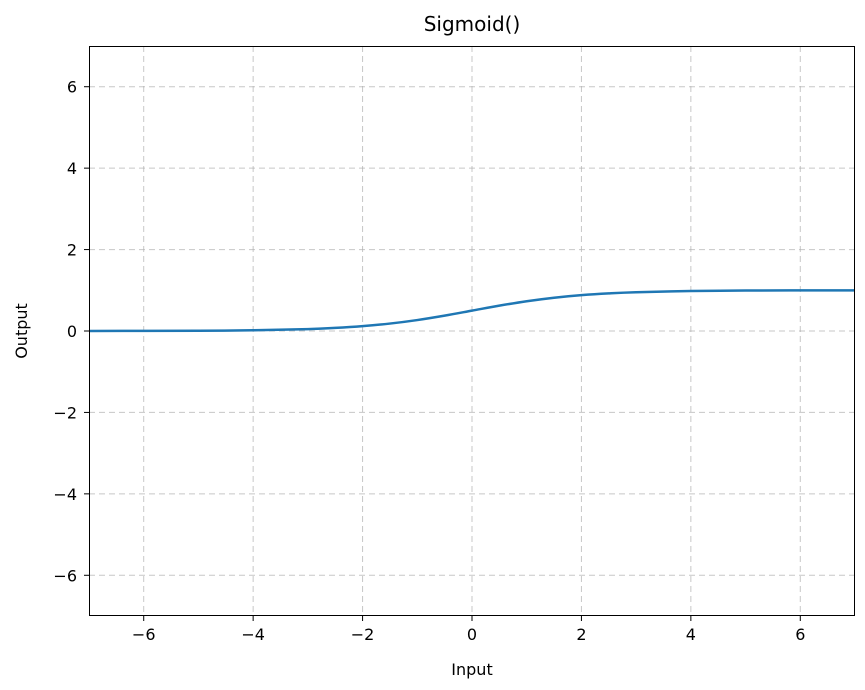  Describe the element at coordinates (472, 24) in the screenshot. I see `chart-title: Sigmoid()` at that location.